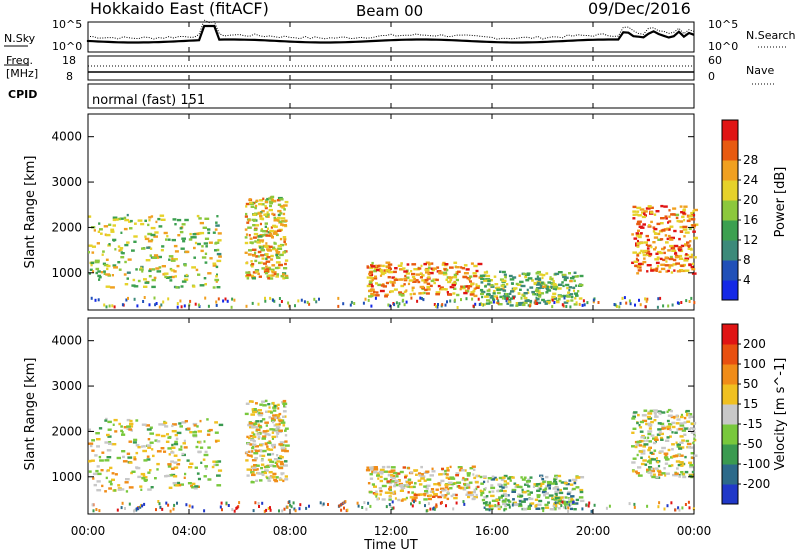 The image size is (800, 554). Describe the element at coordinates (351, 96) in the screenshot. I see `cpid-panel: CPID normal (fast) 151` at that location.